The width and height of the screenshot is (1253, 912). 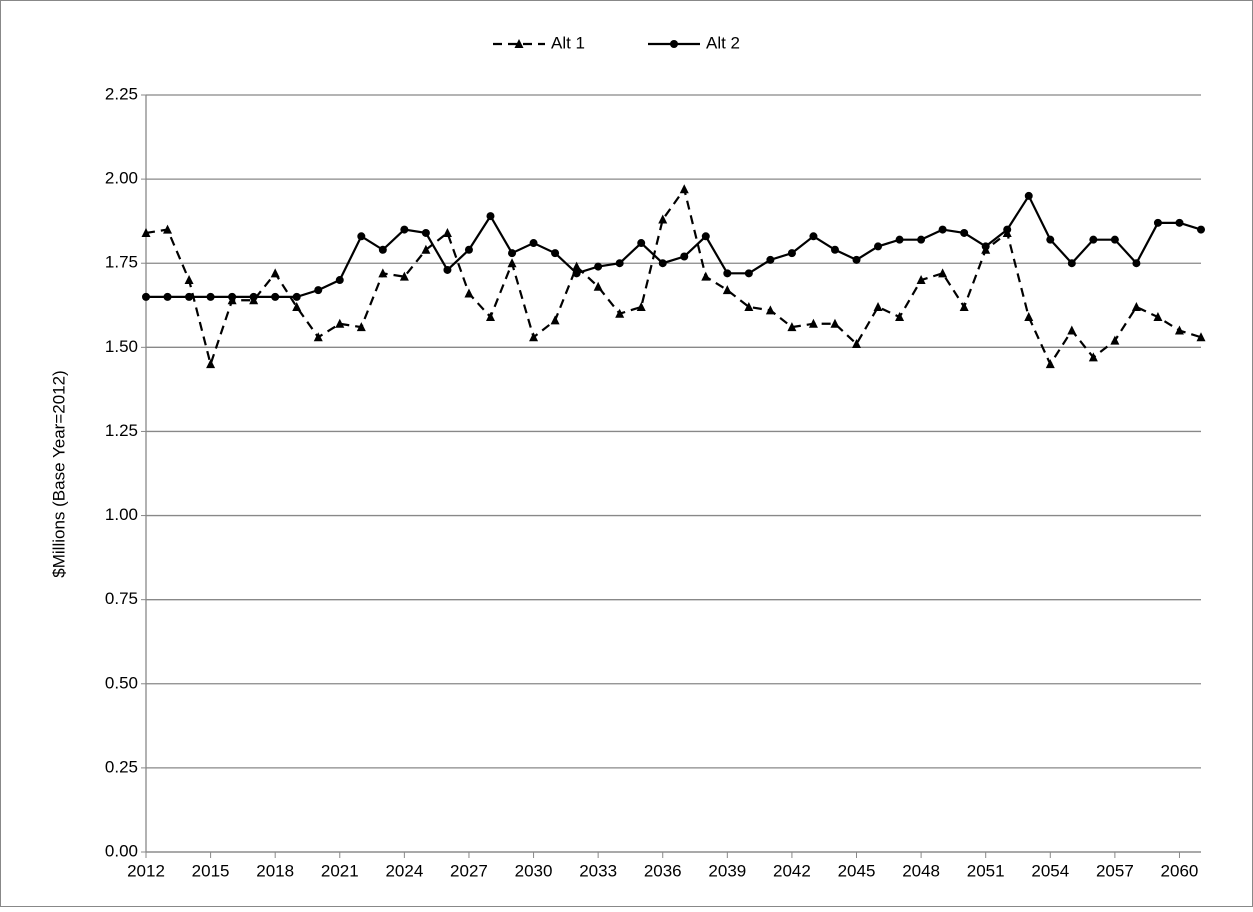 I want to click on x-tick-label: 2015, so click(x=211, y=870).